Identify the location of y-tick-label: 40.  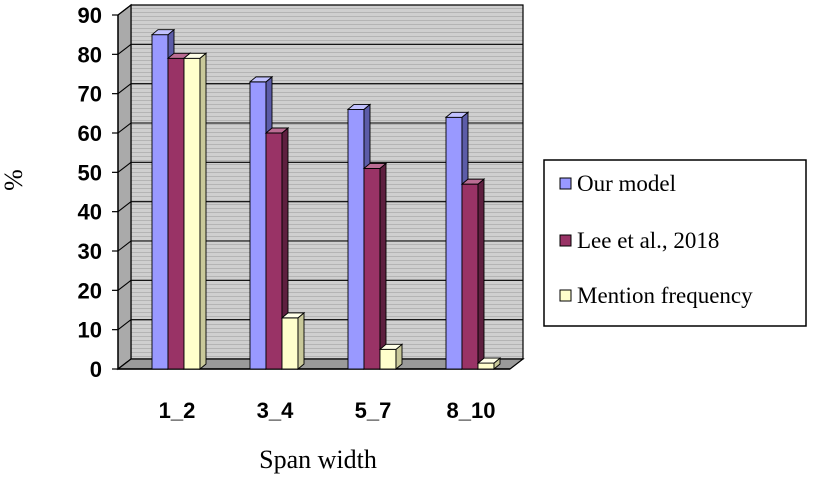
(90, 212).